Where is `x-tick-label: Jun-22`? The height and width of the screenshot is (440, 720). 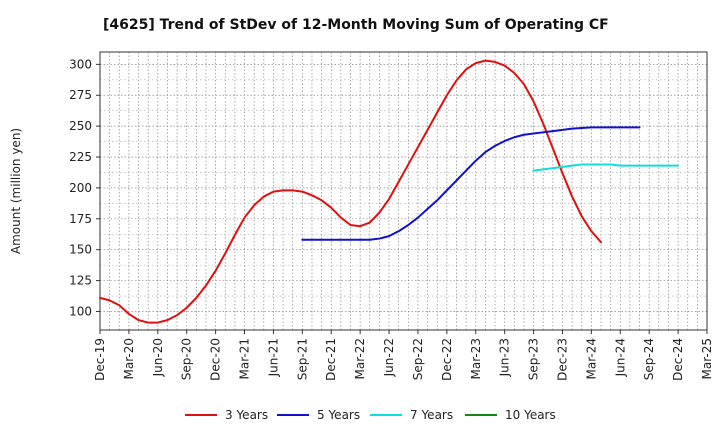 x-tick-label: Jun-22 is located at coordinates (389, 357).